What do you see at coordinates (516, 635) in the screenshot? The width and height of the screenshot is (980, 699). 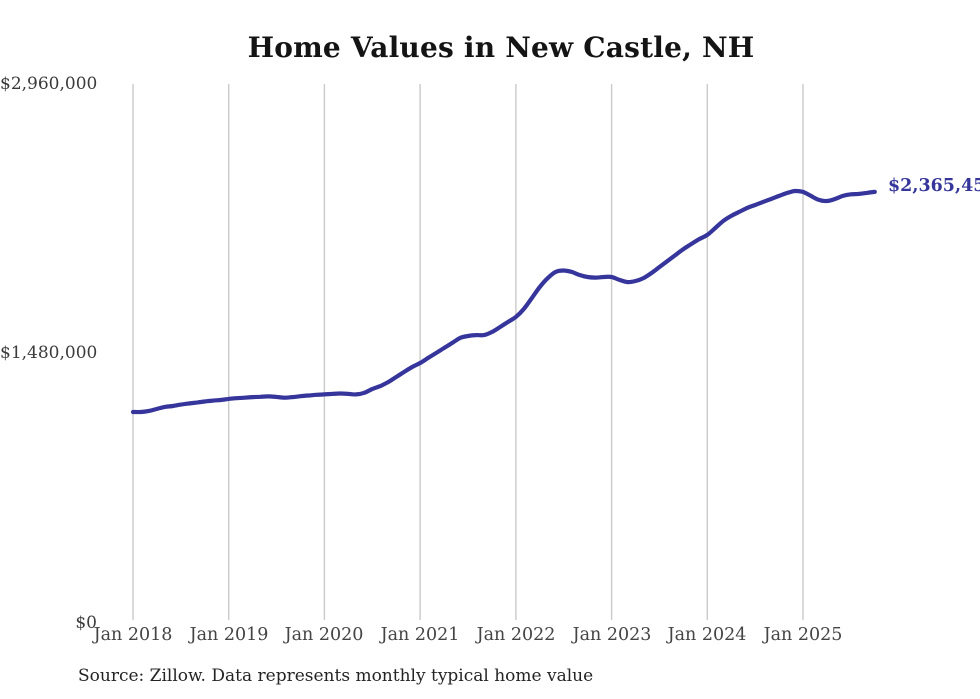 I see `x-axis-tick-label: Jan 2022` at bounding box center [516, 635].